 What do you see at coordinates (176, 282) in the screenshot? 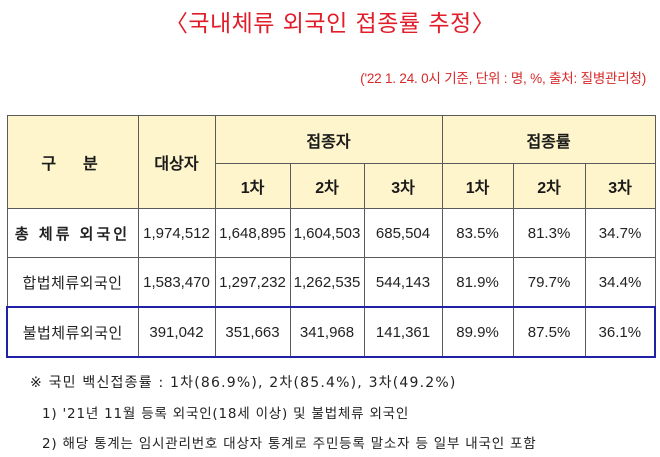
I see `cell-target: 1,583,470` at bounding box center [176, 282].